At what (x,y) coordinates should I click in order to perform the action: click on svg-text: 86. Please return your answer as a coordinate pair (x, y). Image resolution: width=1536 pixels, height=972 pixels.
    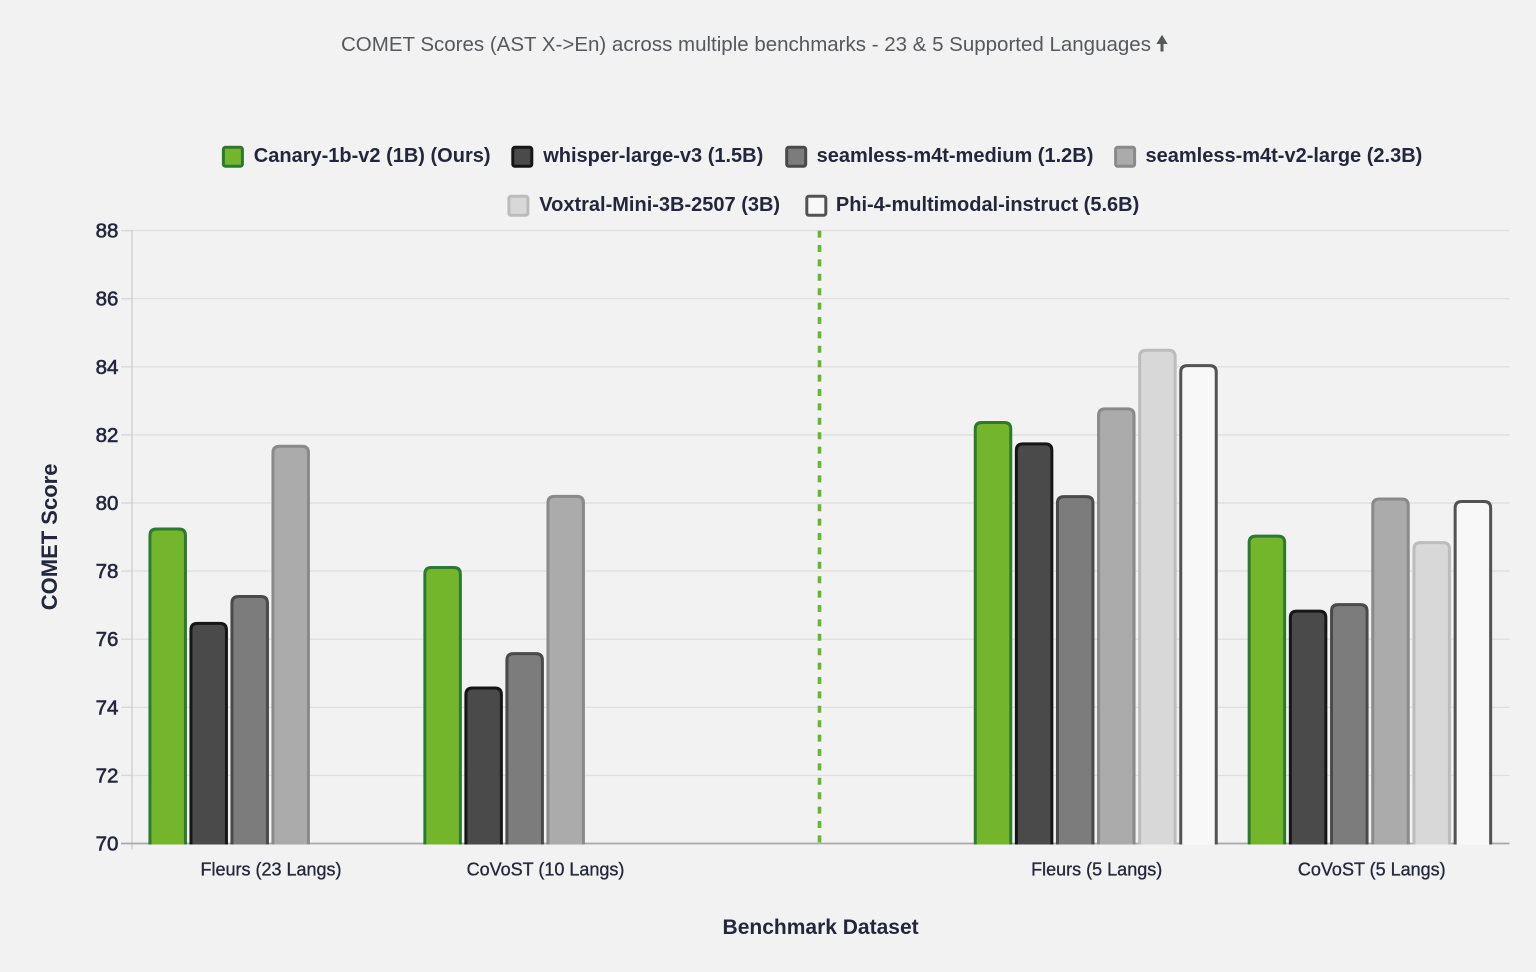
    Looking at the image, I should click on (107, 299).